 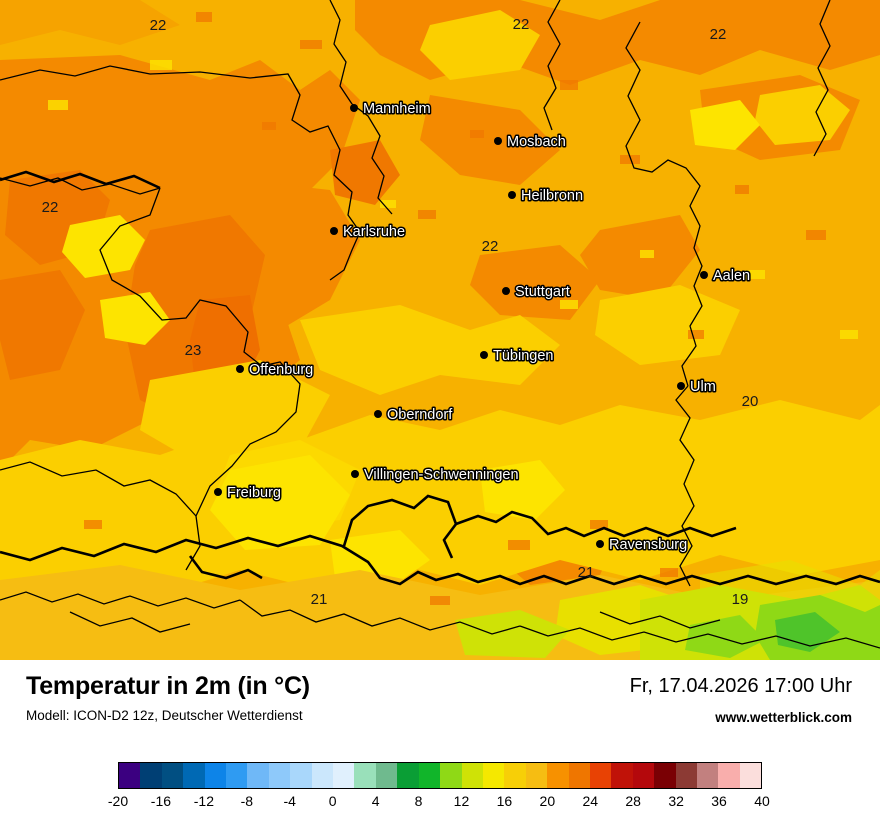 What do you see at coordinates (439, 804) in the screenshot?
I see `colorbar-tick-labels: -20 -16 -12 -8 -4 0 4 8 12 16 20 24 28 32 36 40` at bounding box center [439, 804].